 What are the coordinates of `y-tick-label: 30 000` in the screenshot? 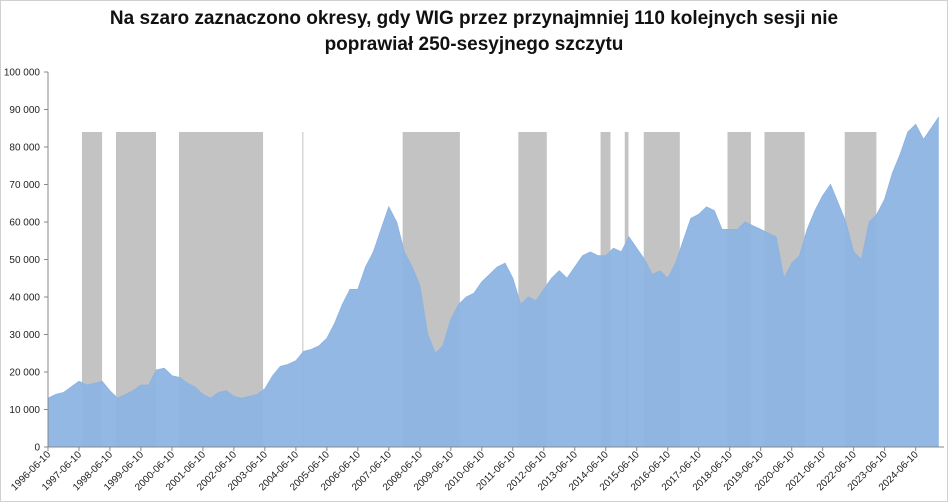 It's located at (24, 335).